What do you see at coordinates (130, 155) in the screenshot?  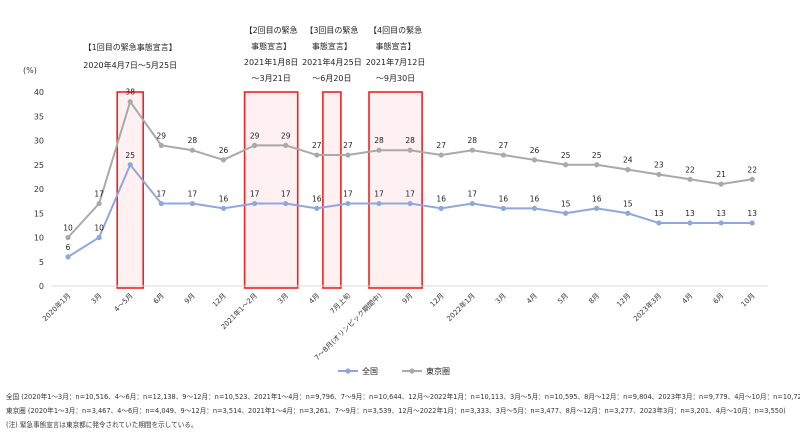 I see `data-label: 25` at bounding box center [130, 155].